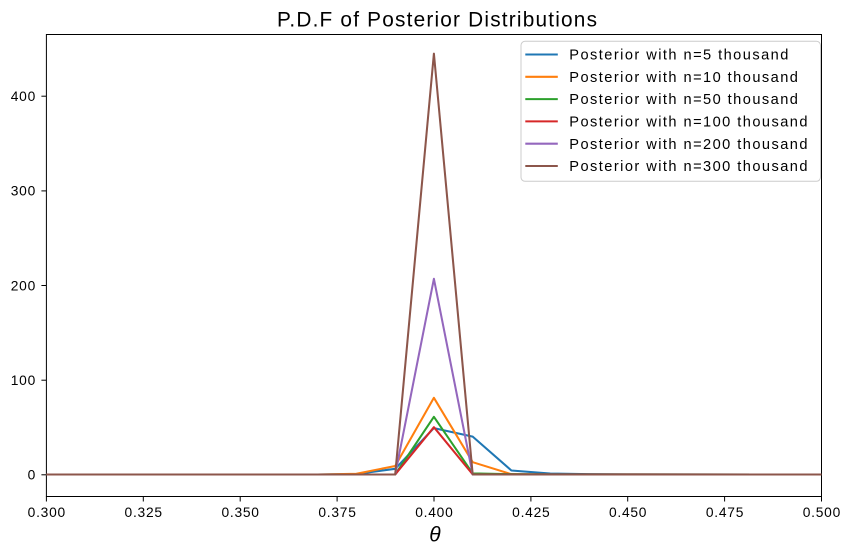  I want to click on svg-text: θ, so click(435, 535).